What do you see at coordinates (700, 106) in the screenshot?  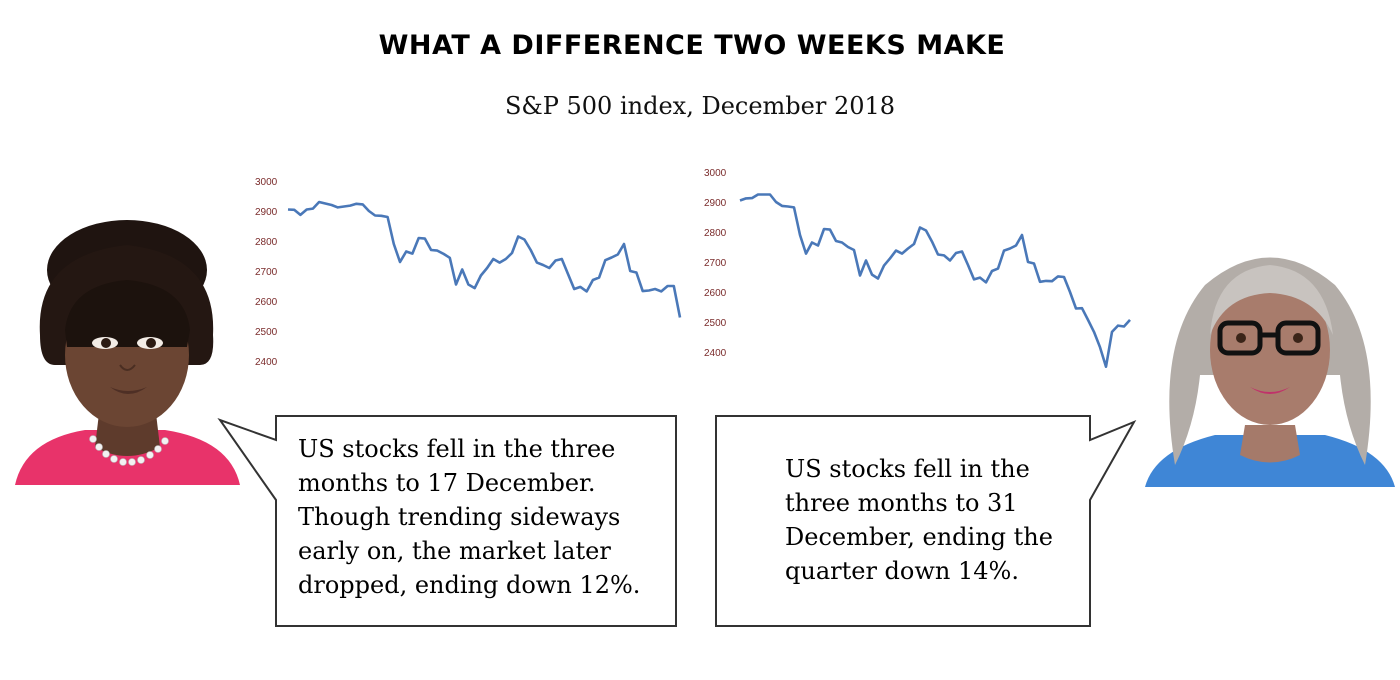 I see `page-subtitle: S&P 500 index, December 2018` at bounding box center [700, 106].